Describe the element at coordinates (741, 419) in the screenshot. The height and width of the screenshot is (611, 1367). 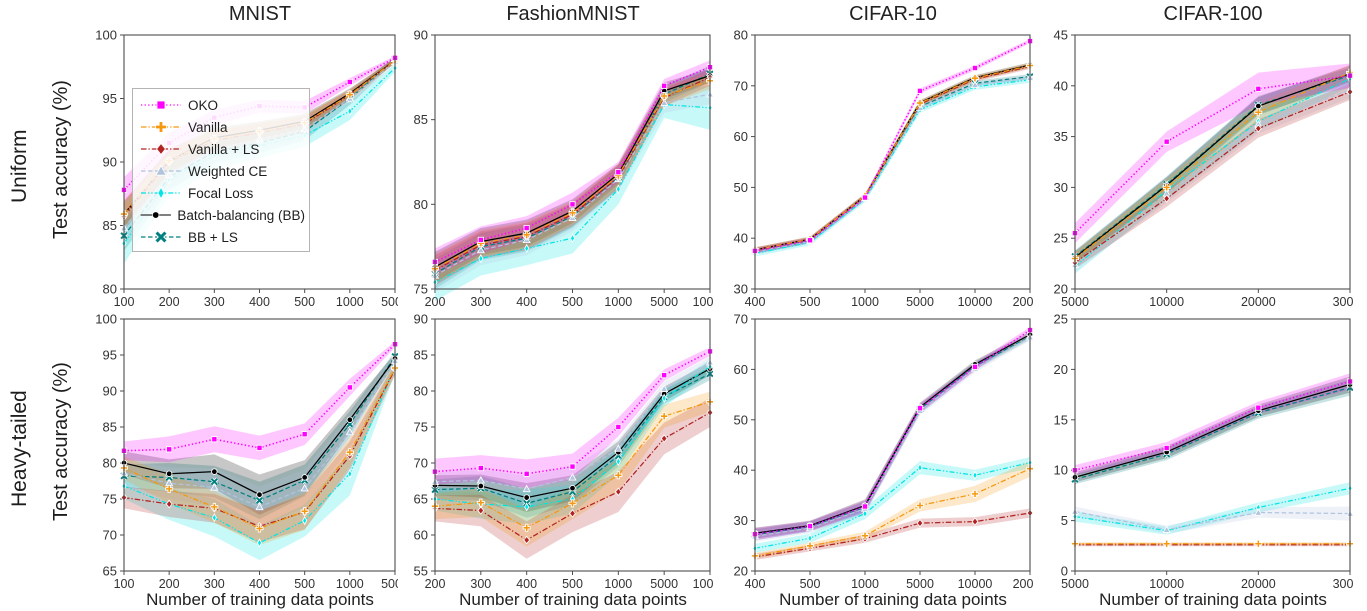
I see `y-tick-label: 50` at that location.